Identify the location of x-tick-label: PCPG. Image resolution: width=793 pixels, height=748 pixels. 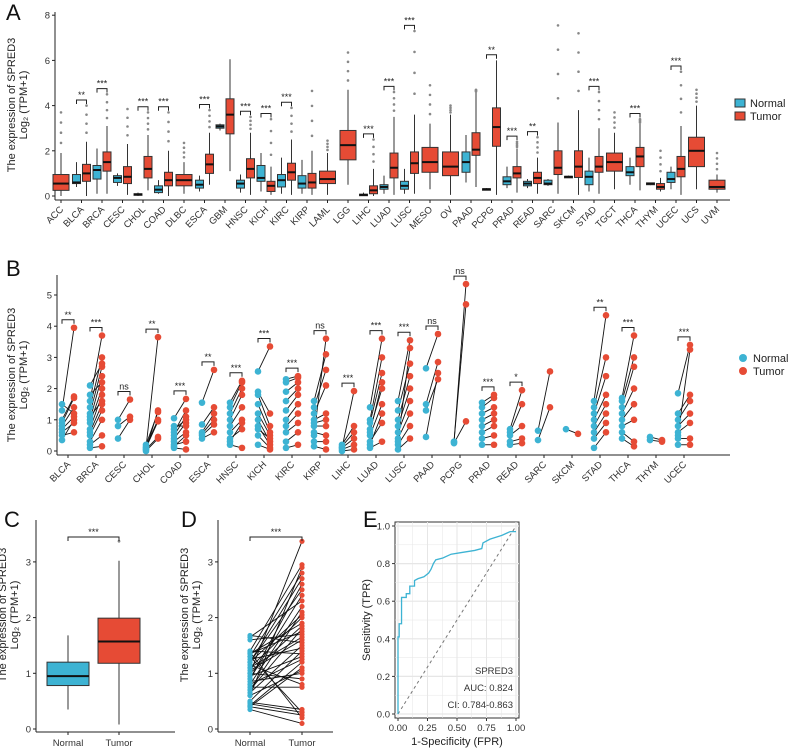
(483, 217).